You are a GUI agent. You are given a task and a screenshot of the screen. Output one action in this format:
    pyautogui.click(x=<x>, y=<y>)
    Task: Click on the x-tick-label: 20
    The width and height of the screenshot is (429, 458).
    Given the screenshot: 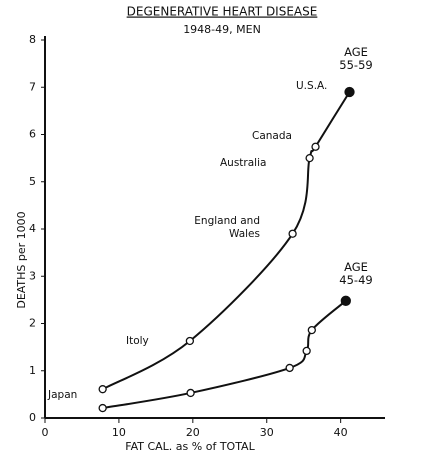 What is the action you would take?
    pyautogui.click(x=193, y=432)
    